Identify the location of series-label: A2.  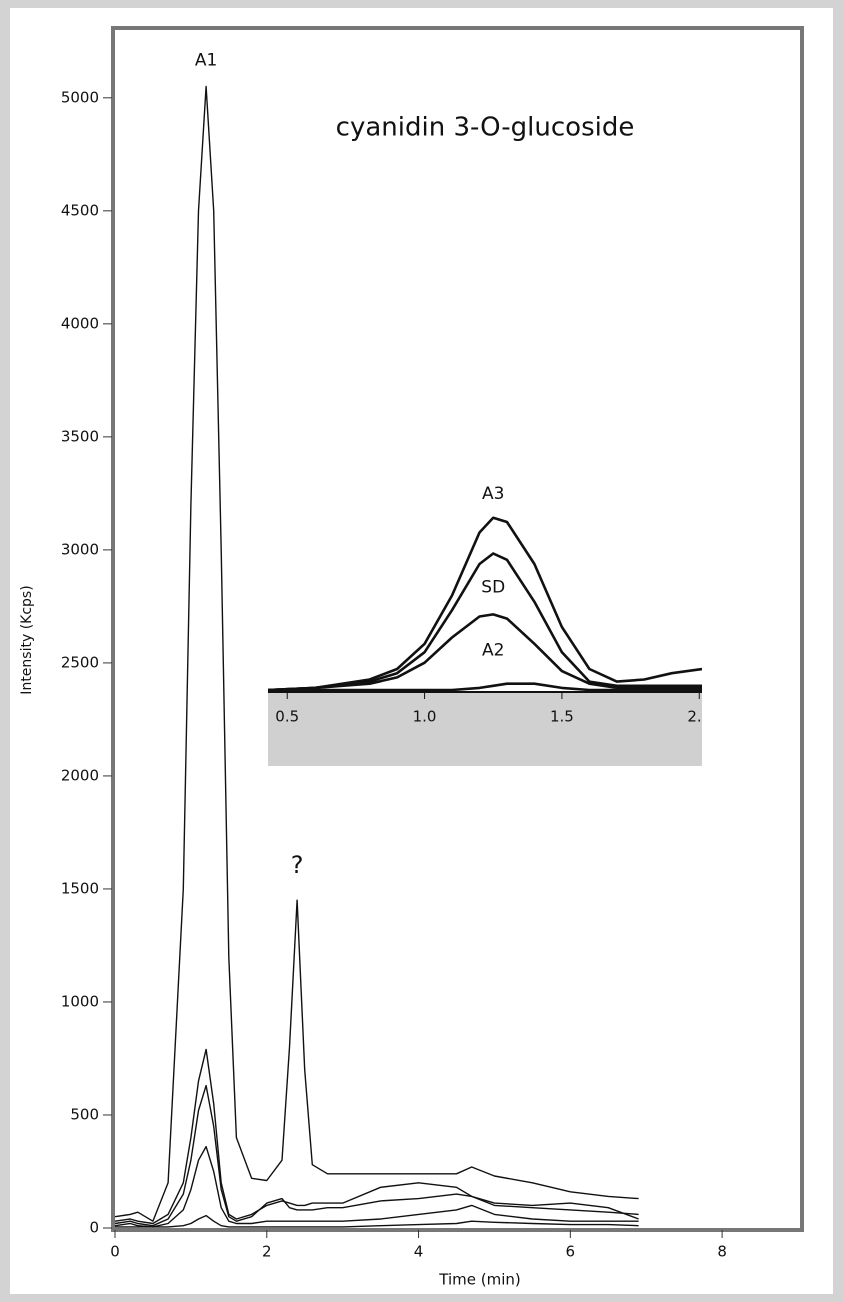
(493, 650).